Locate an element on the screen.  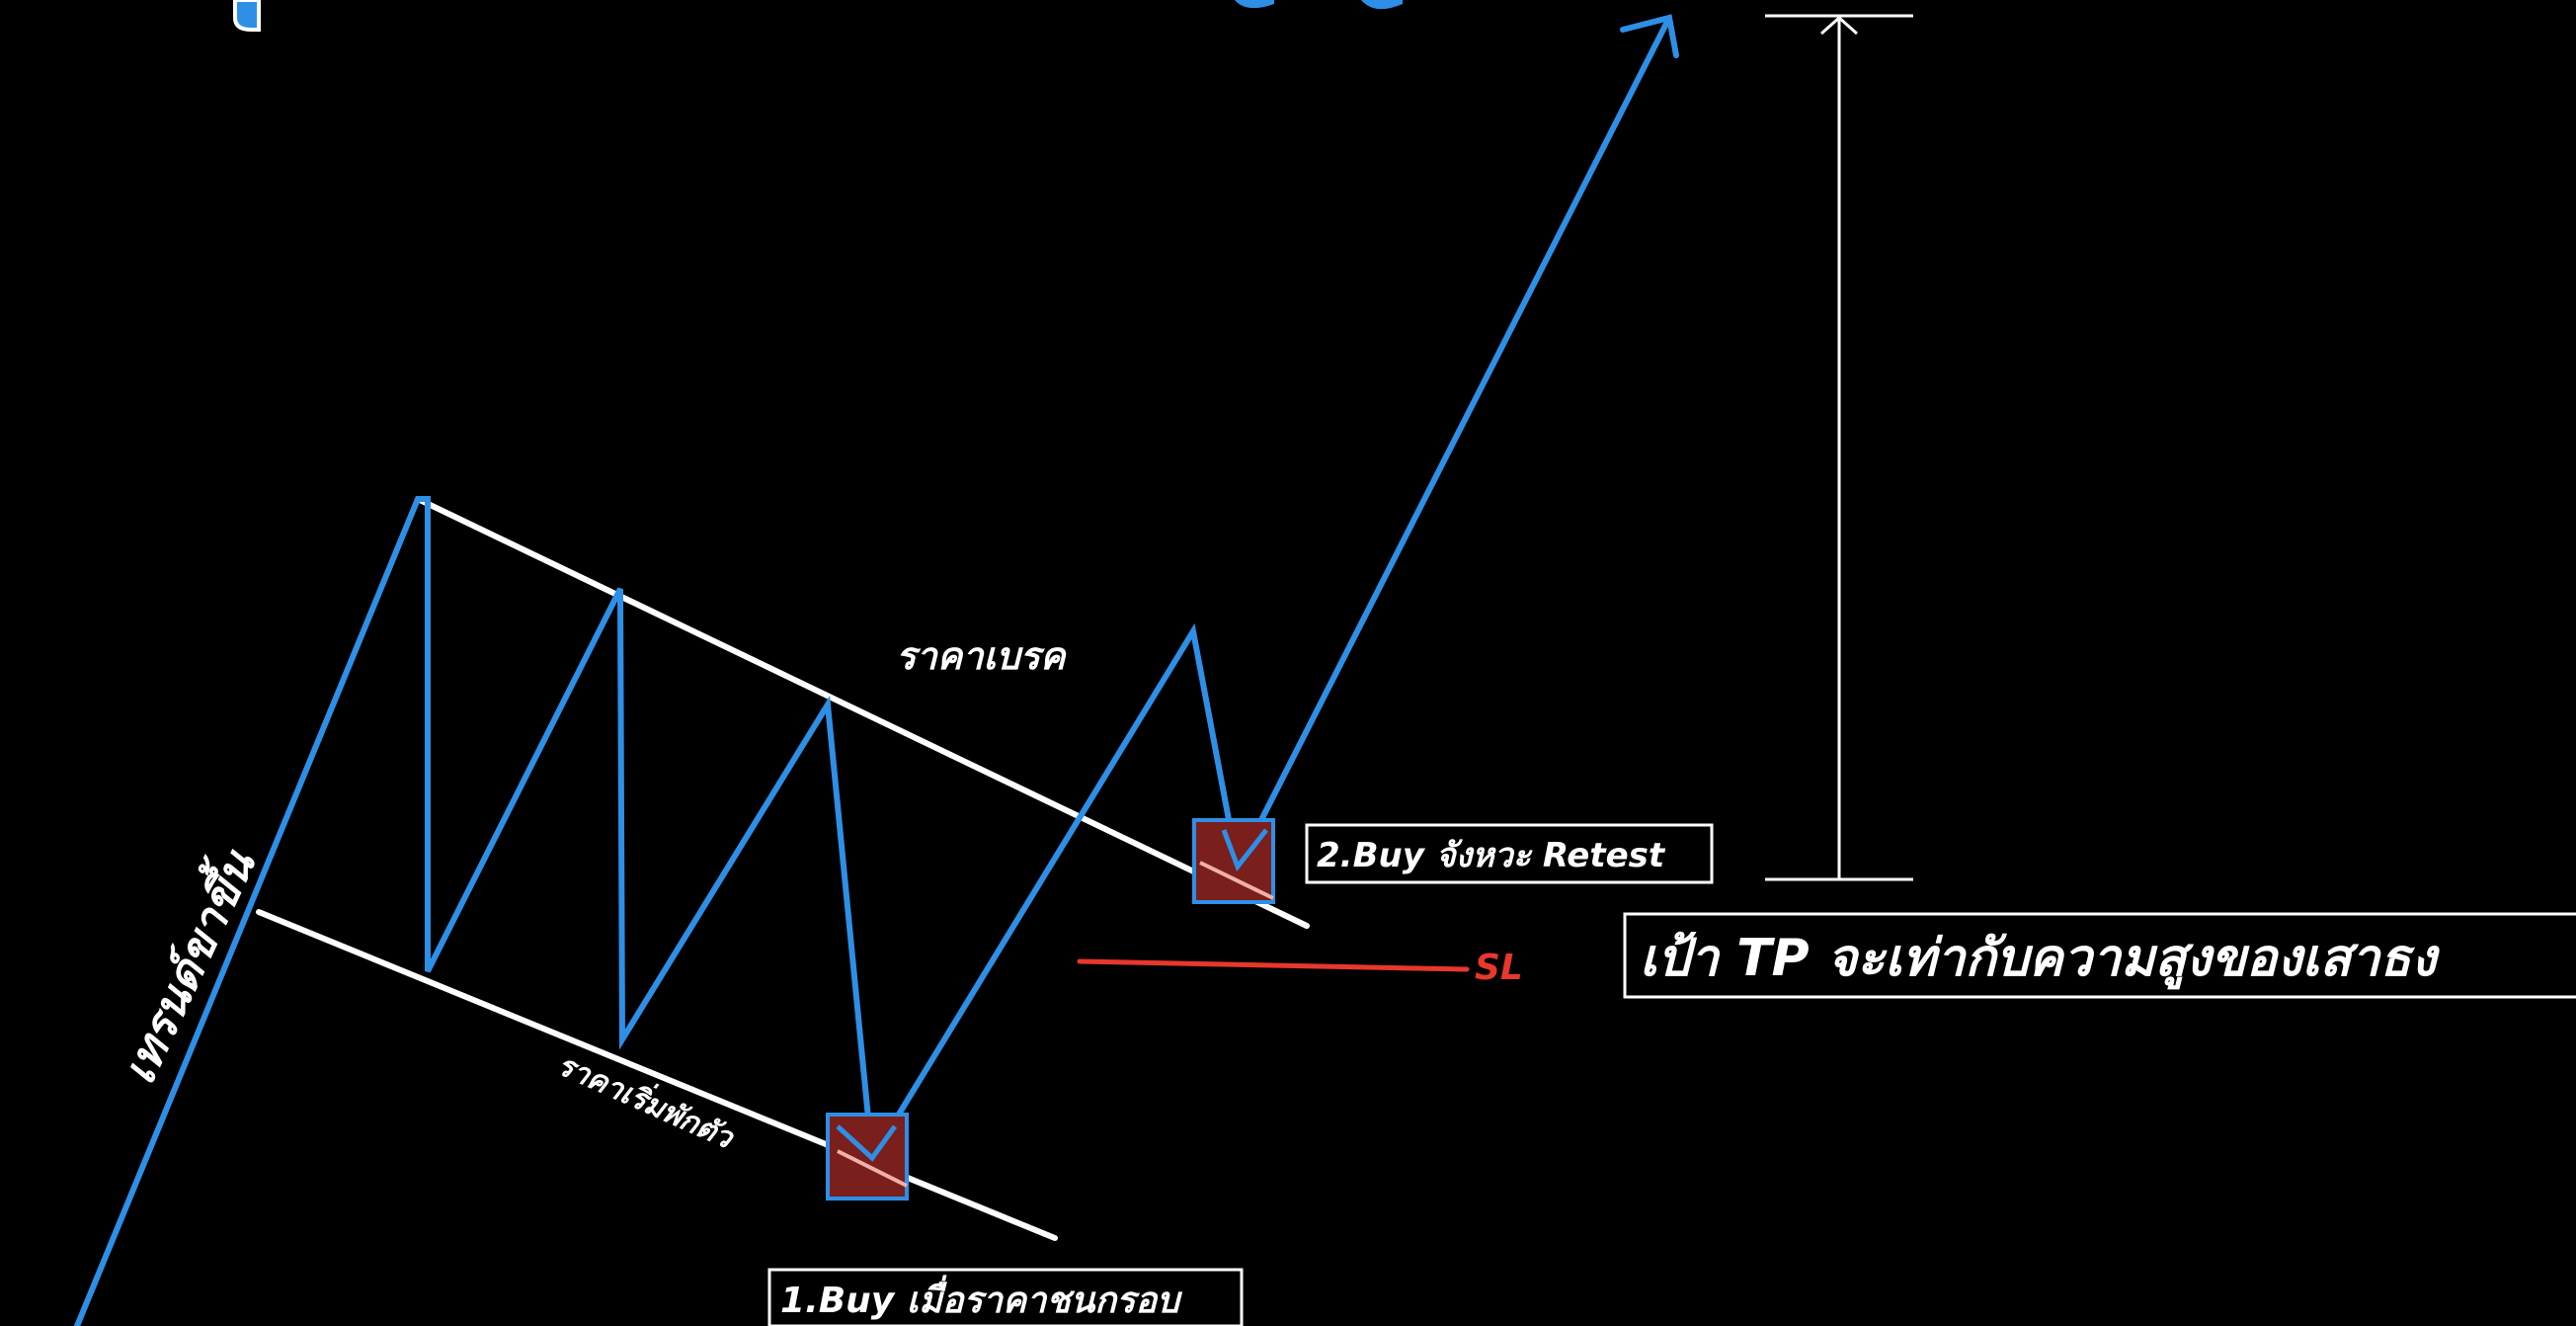
buy1-label-box: 1.Buy เมื่อราคาชนกรอบ is located at coordinates (1005, 1297).